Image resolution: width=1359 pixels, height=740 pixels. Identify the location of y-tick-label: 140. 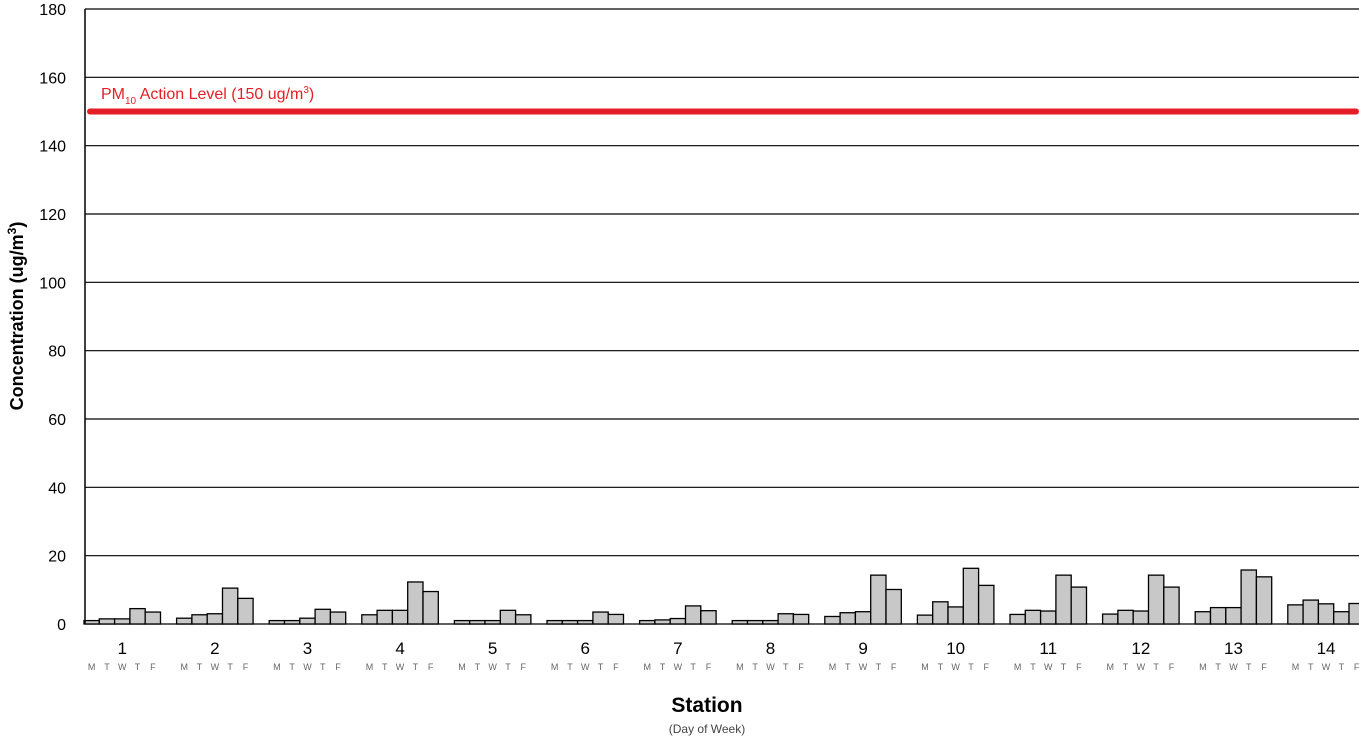
(52, 147).